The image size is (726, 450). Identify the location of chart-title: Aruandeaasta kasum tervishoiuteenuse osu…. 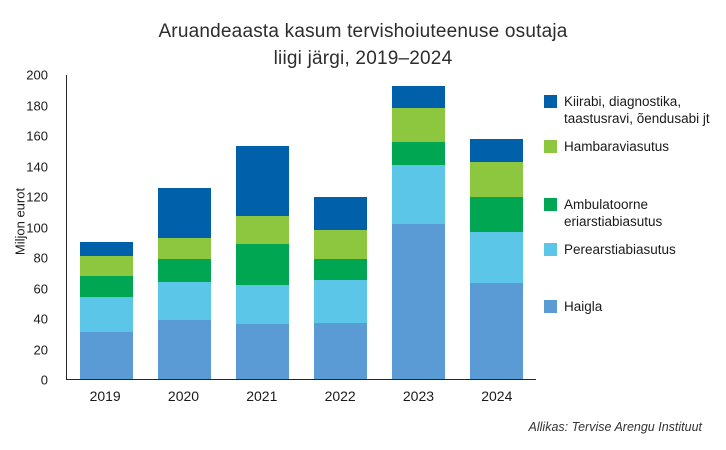
(363, 45).